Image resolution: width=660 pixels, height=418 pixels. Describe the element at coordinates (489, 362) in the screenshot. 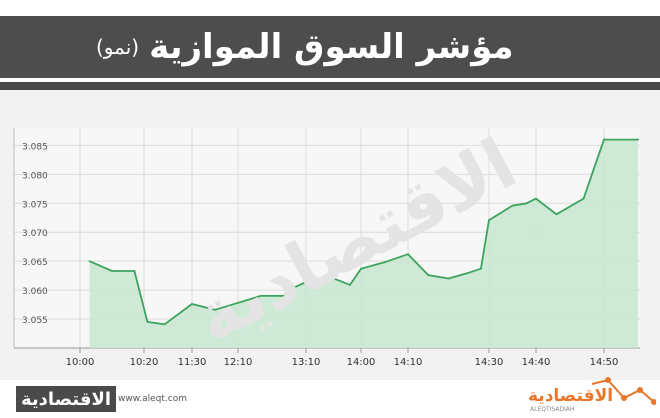

I see `x-tick-label: 14:30` at that location.